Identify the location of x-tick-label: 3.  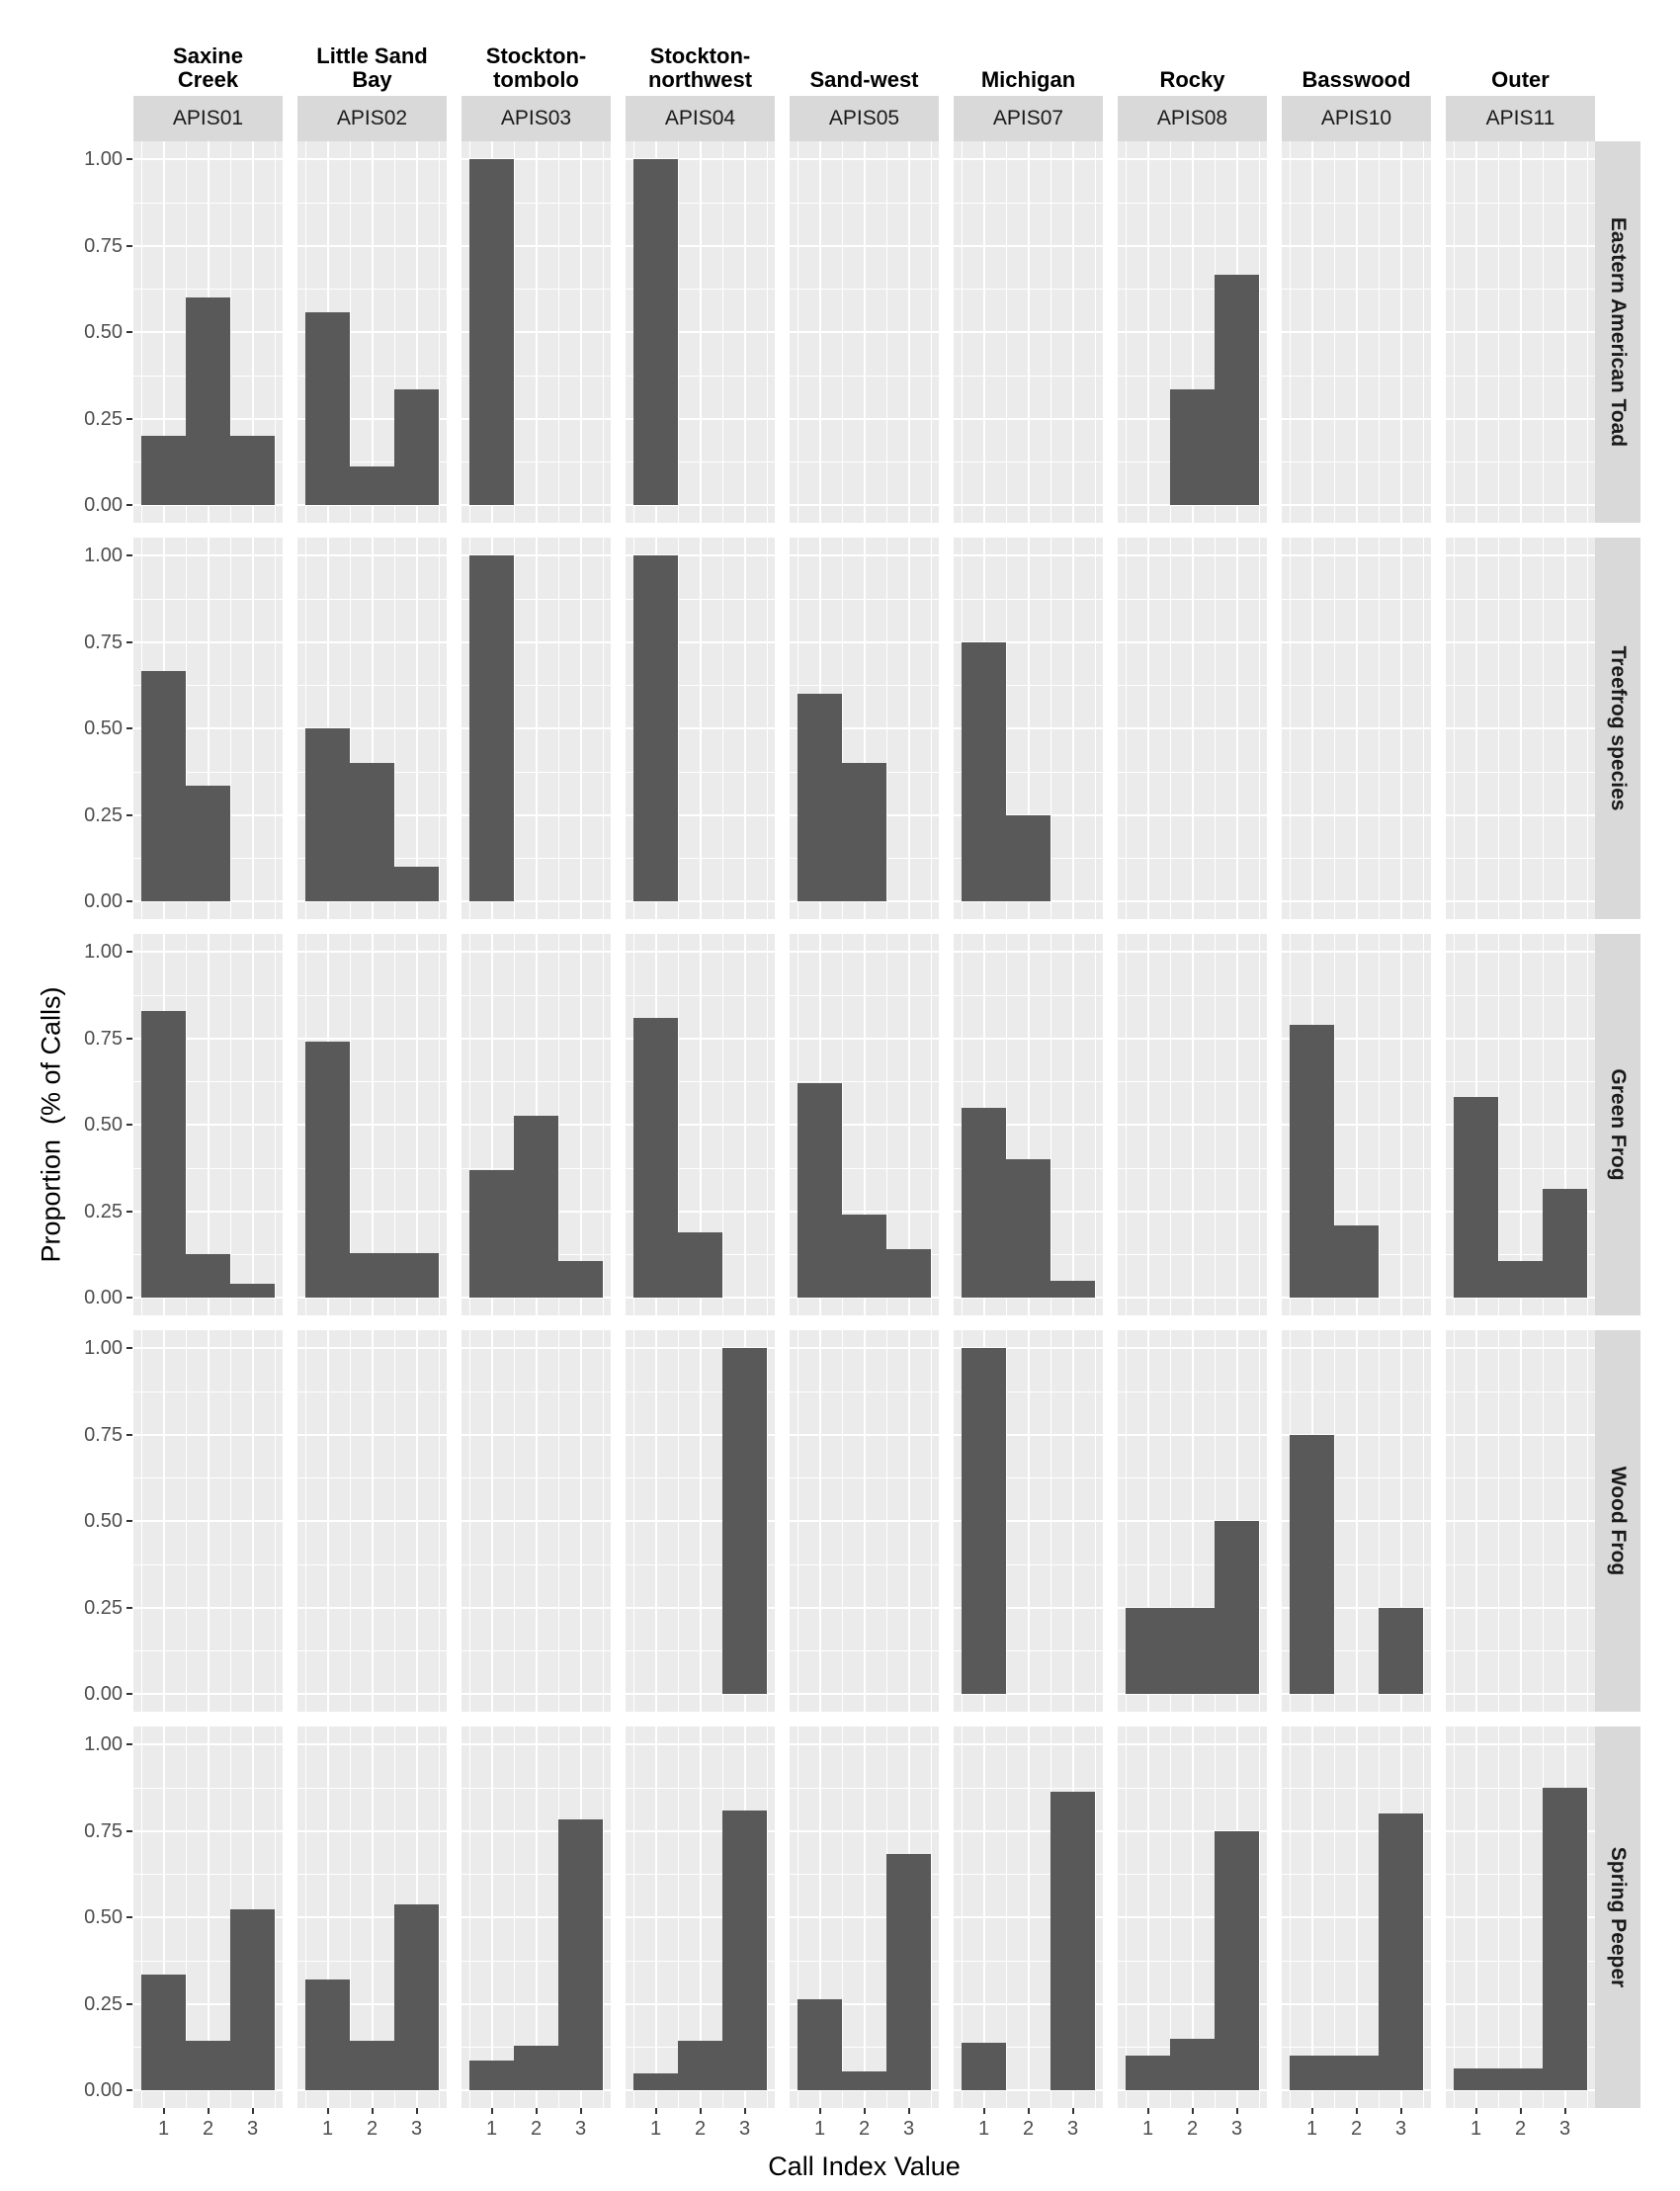
(1072, 2129).